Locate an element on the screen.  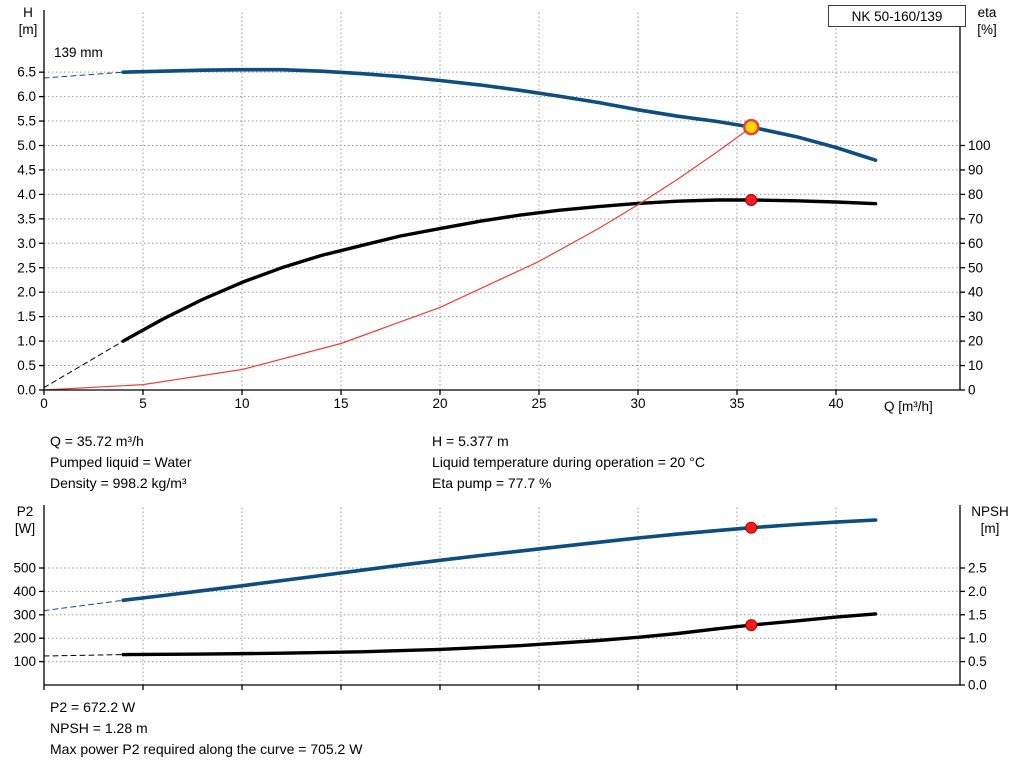
p2-value-line: P2 = 672.2 W is located at coordinates (93, 707).